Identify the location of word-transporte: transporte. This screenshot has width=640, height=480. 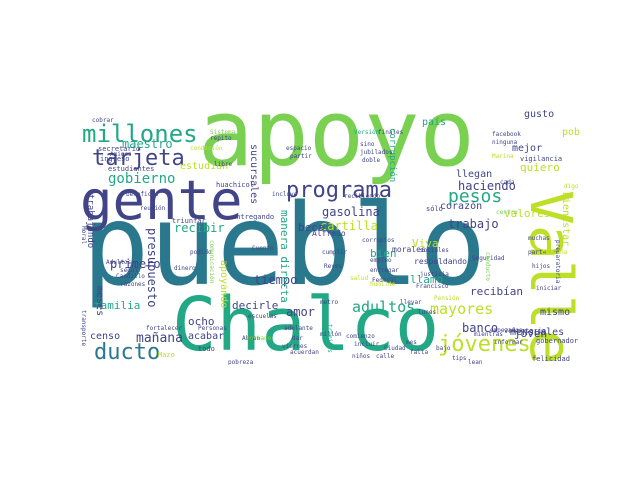
(83, 328).